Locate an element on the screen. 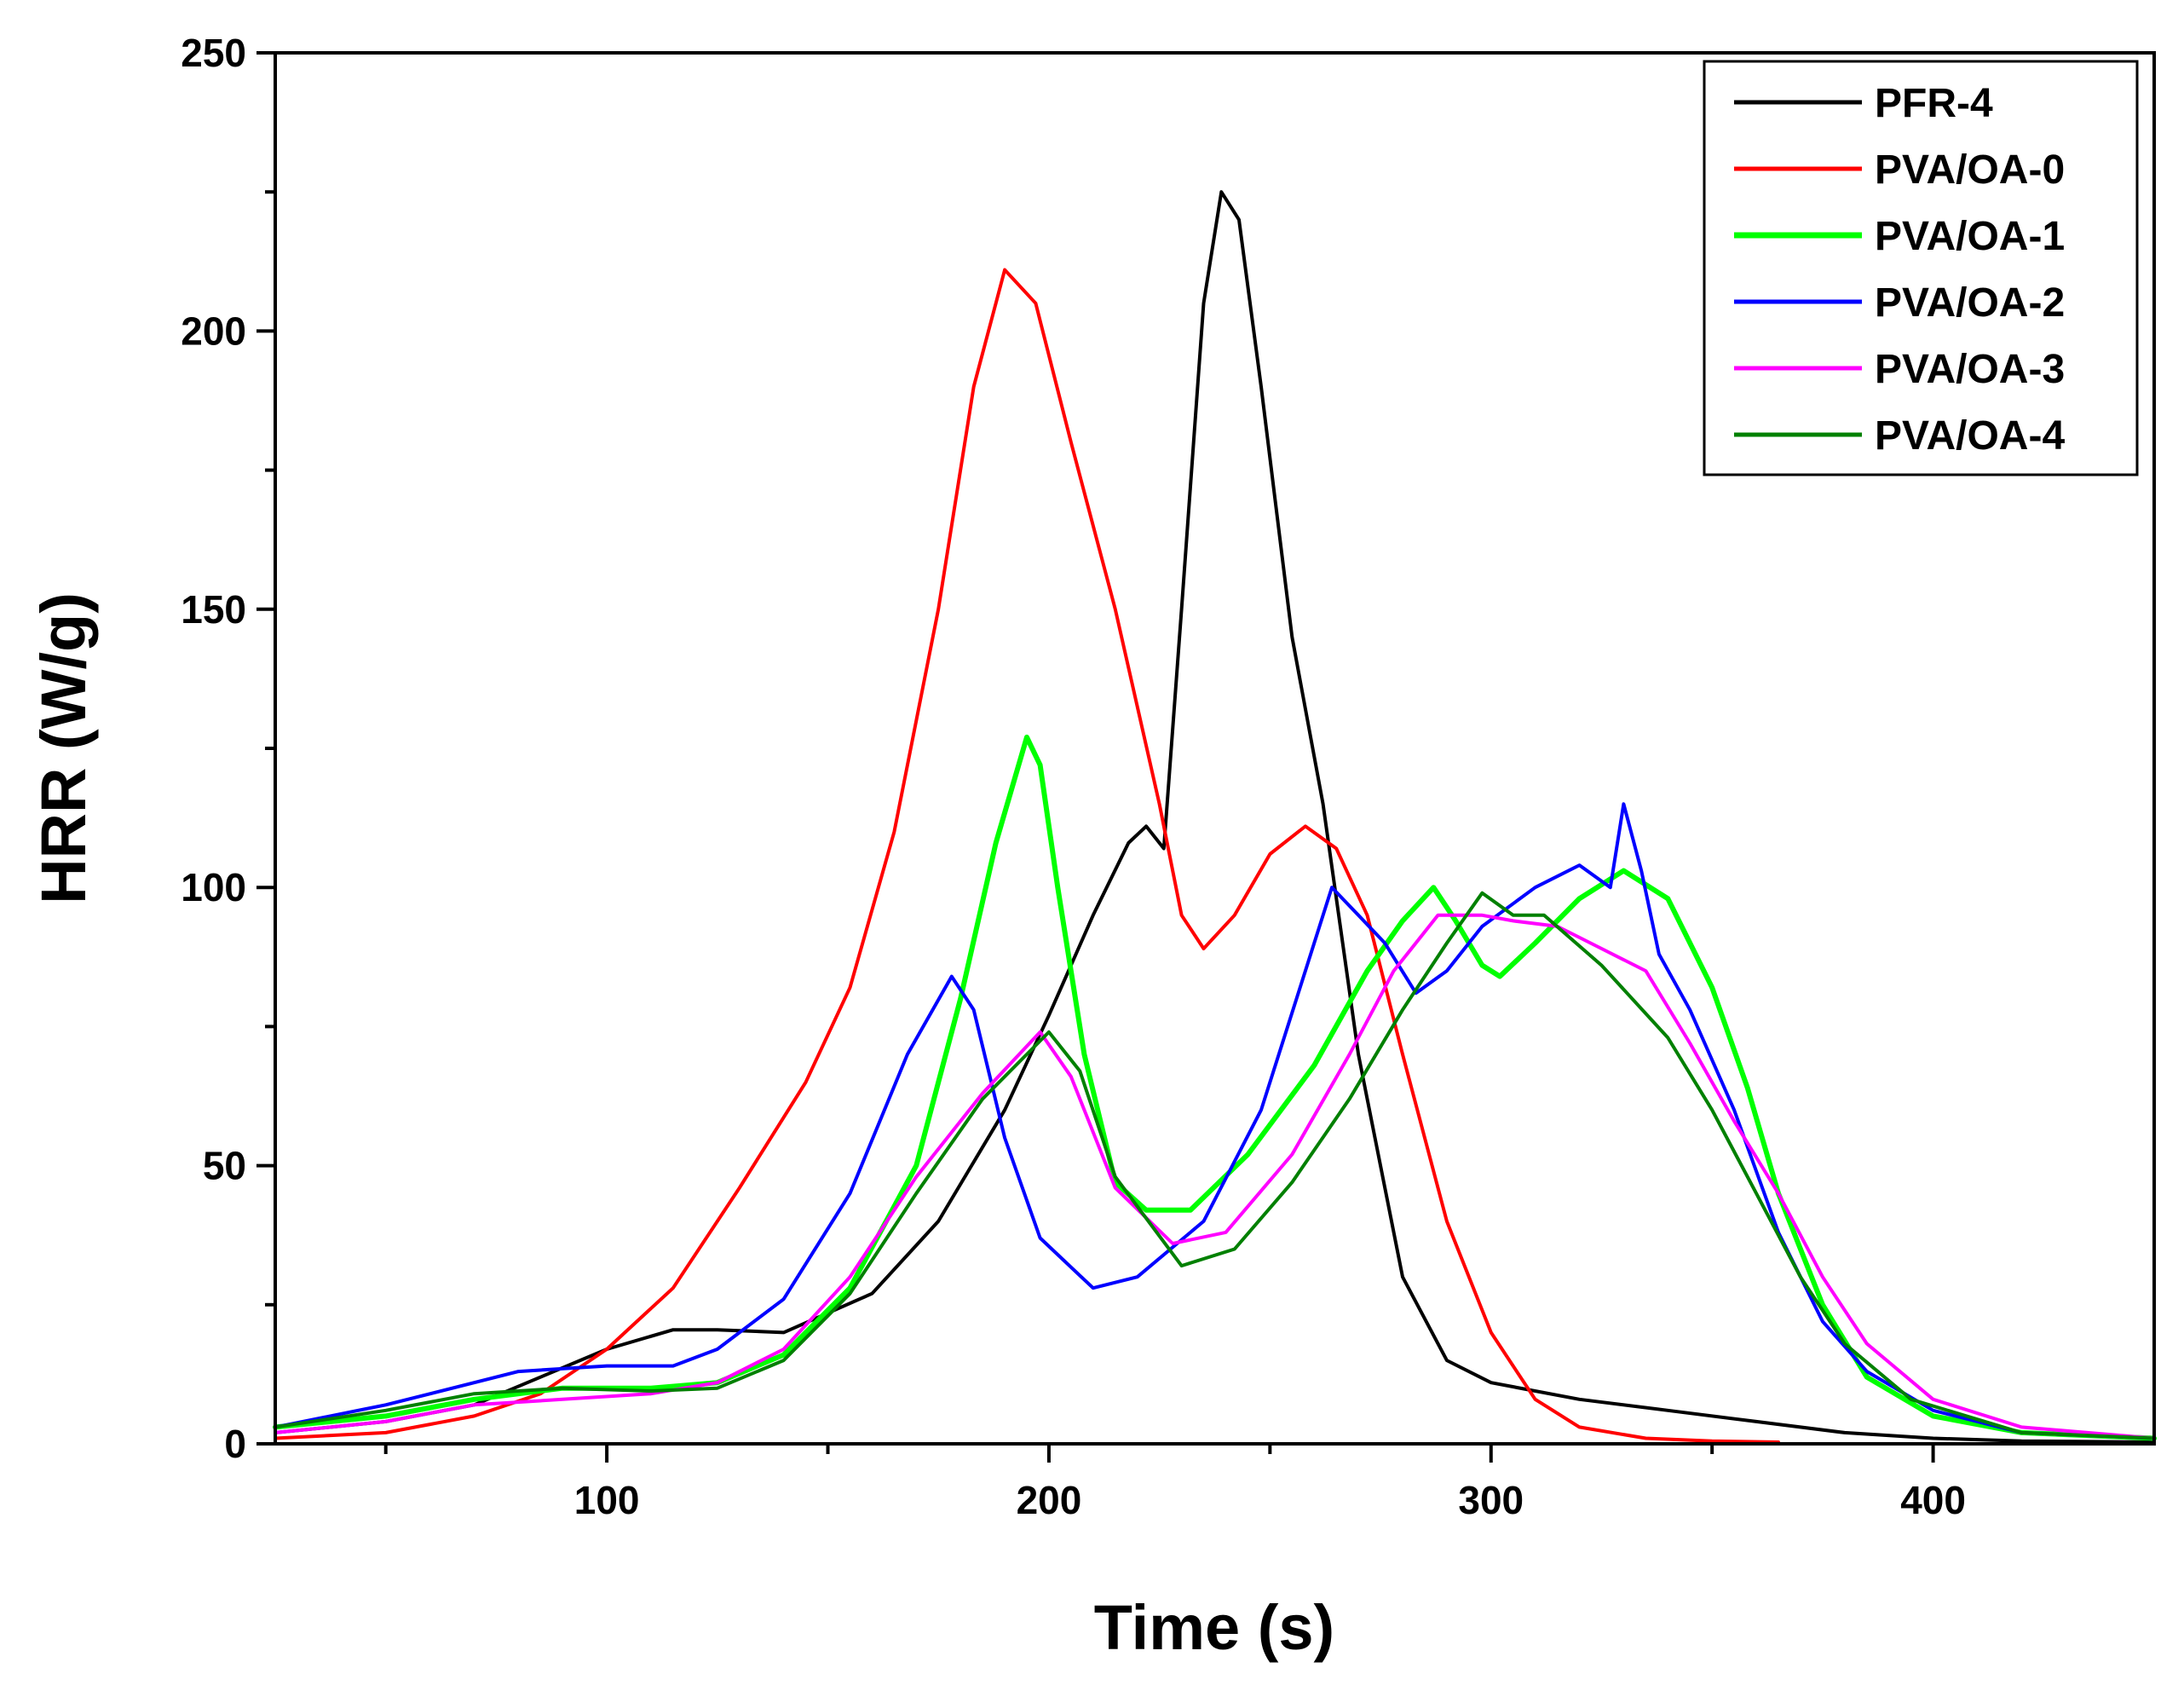  legend-label-0: PFR-4 is located at coordinates (1934, 103).